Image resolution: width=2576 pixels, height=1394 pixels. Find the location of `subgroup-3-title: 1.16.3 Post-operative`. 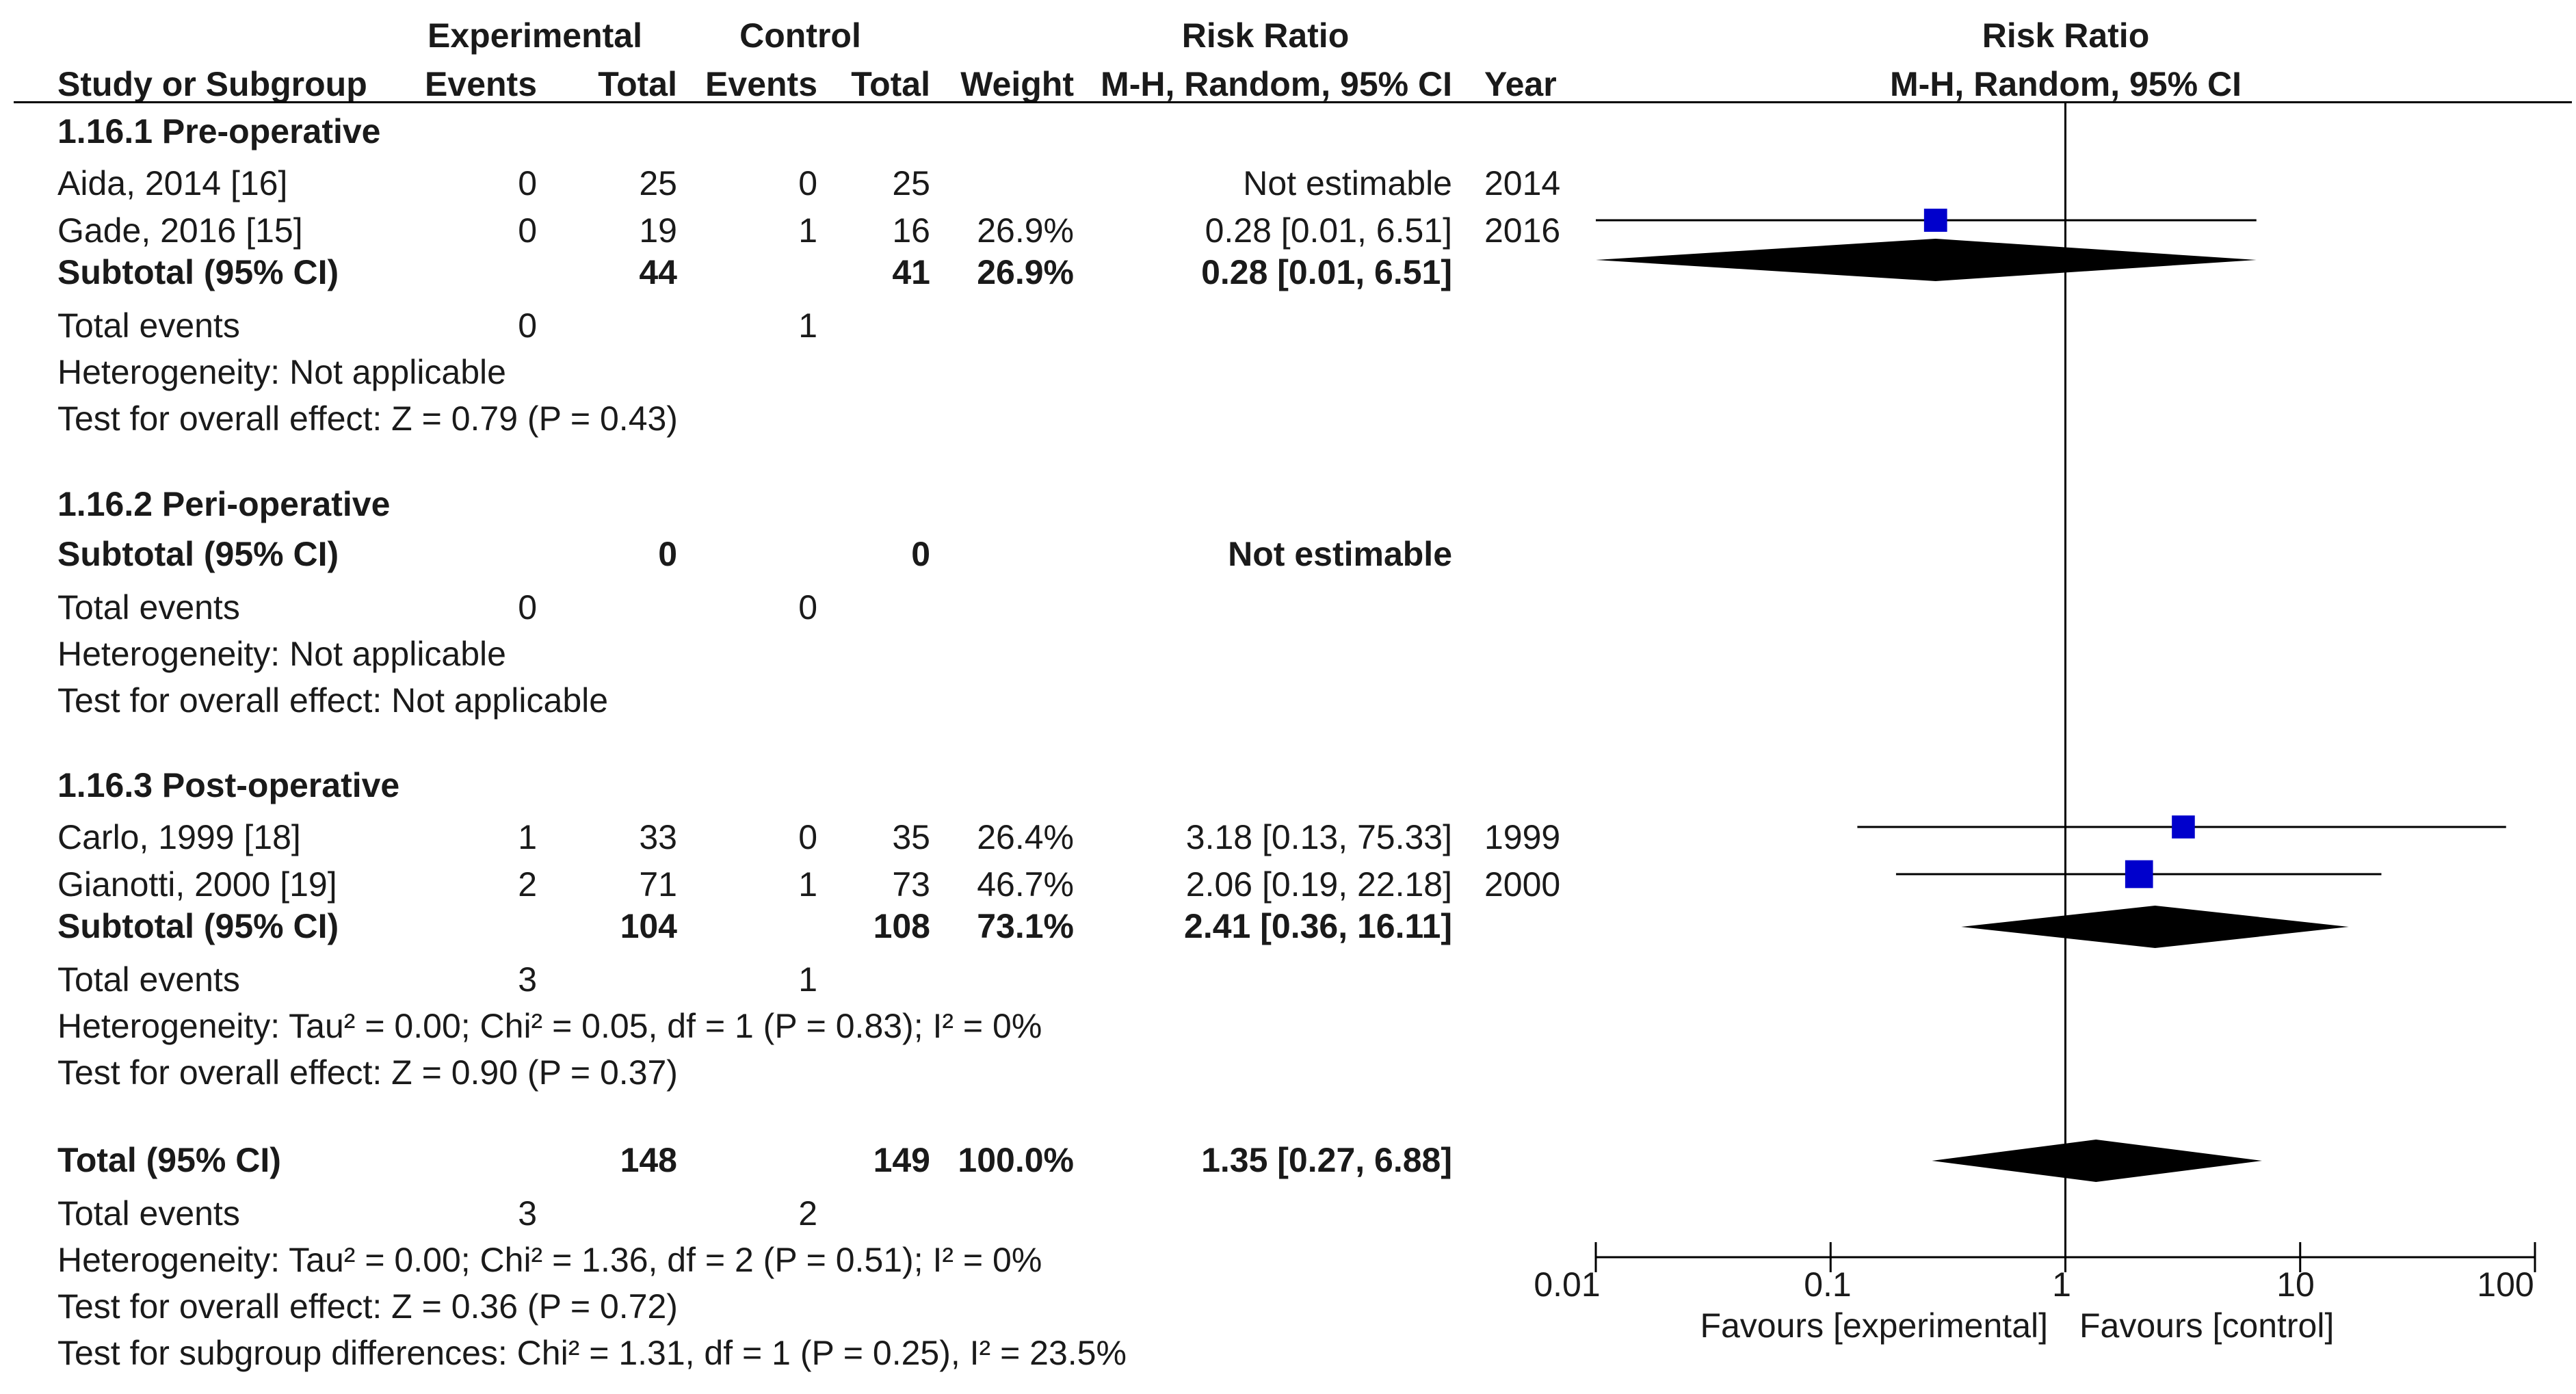

subgroup-3-title: 1.16.3 Post-operative is located at coordinates (228, 785).